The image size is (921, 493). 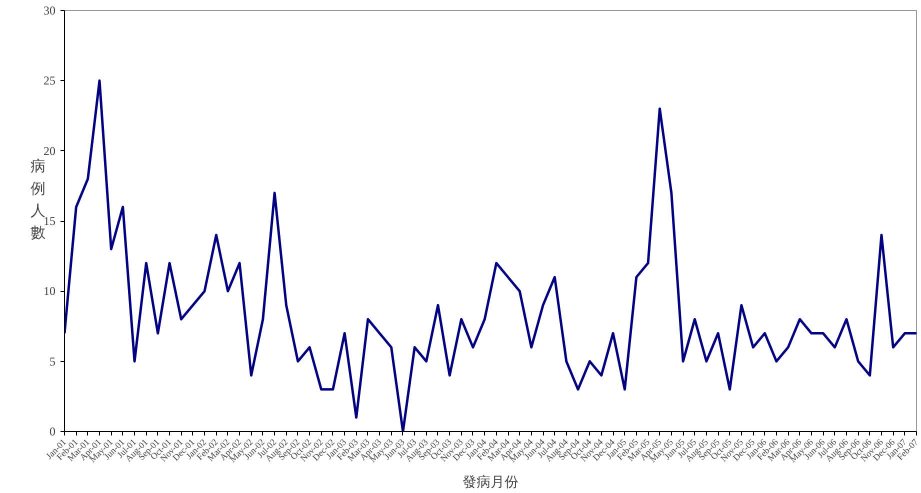 What do you see at coordinates (50, 11) in the screenshot?
I see `y-tick-label: 30` at bounding box center [50, 11].